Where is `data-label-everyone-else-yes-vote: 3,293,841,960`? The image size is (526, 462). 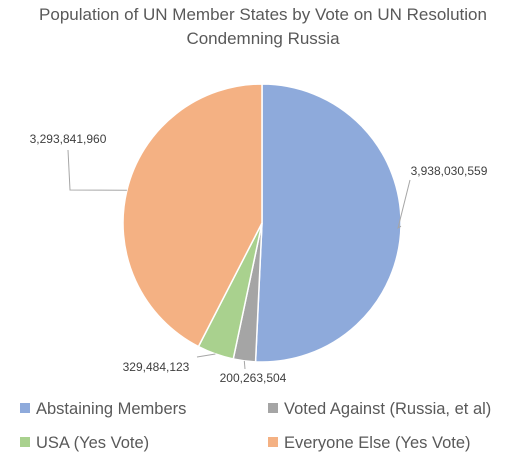
data-label-everyone-else-yes-vote: 3,293,841,960 is located at coordinates (68, 139).